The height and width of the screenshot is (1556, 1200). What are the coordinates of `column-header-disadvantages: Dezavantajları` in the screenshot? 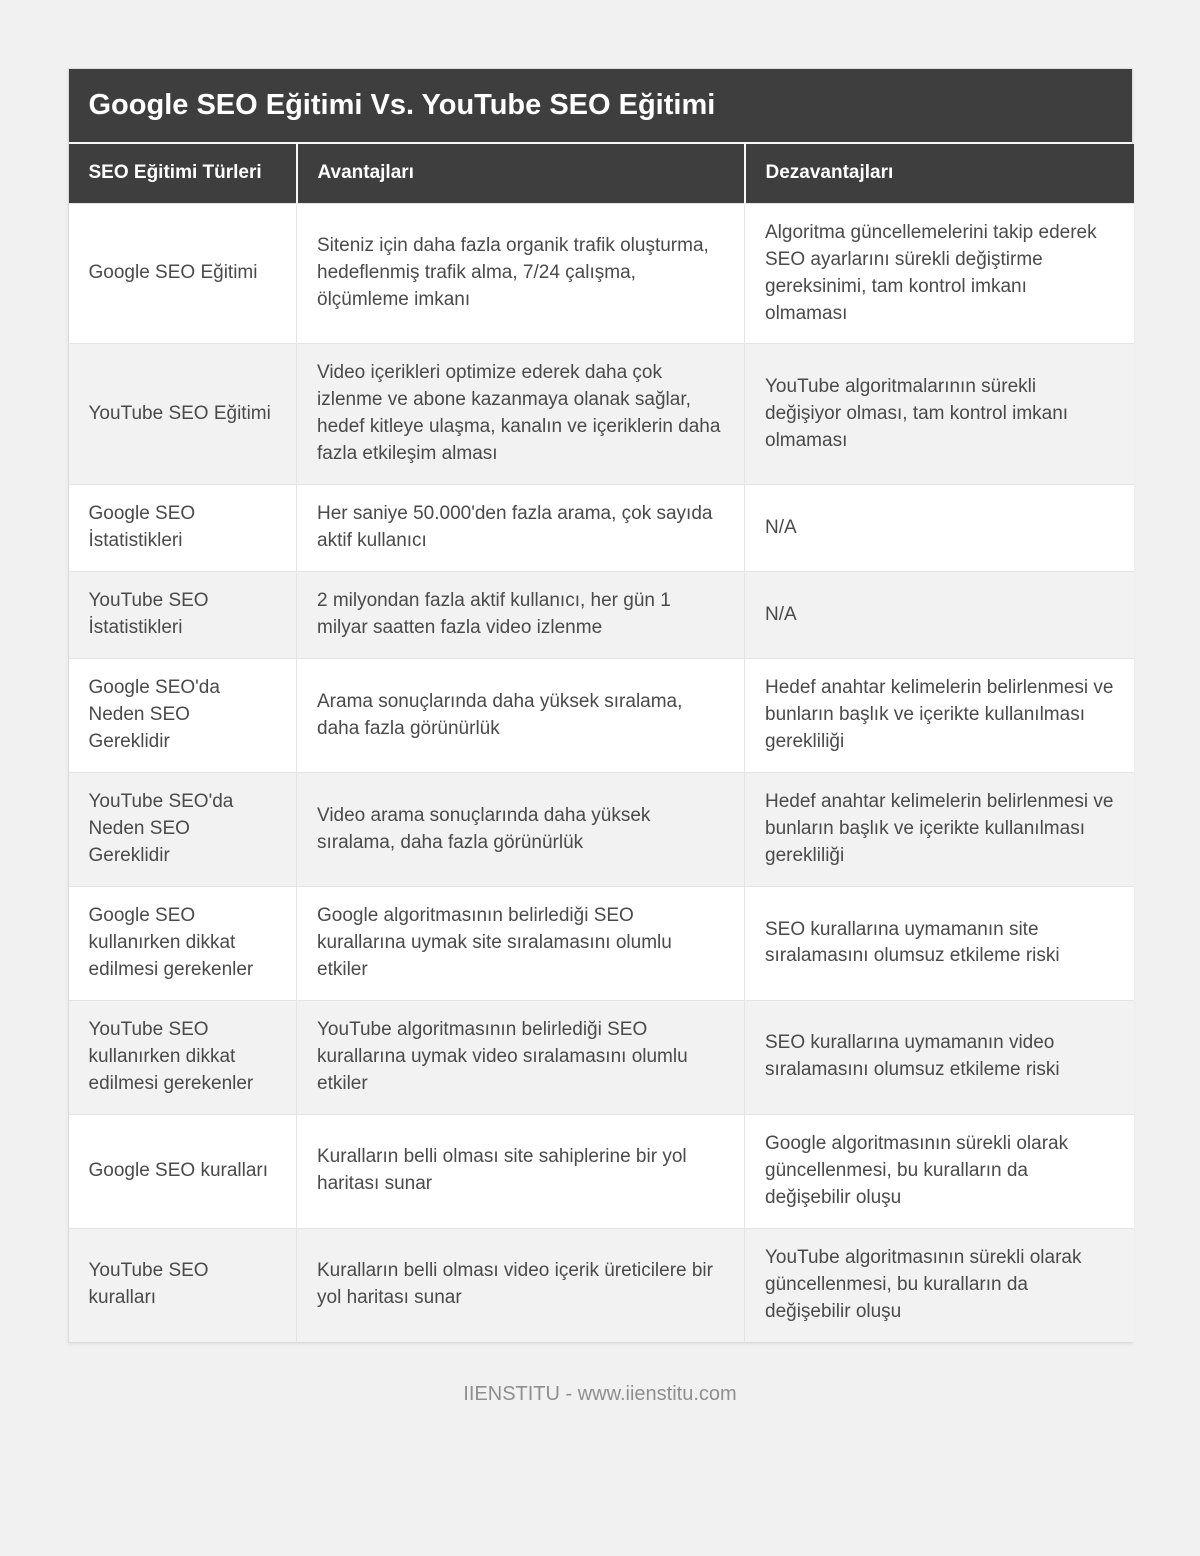 It's located at (938, 174).